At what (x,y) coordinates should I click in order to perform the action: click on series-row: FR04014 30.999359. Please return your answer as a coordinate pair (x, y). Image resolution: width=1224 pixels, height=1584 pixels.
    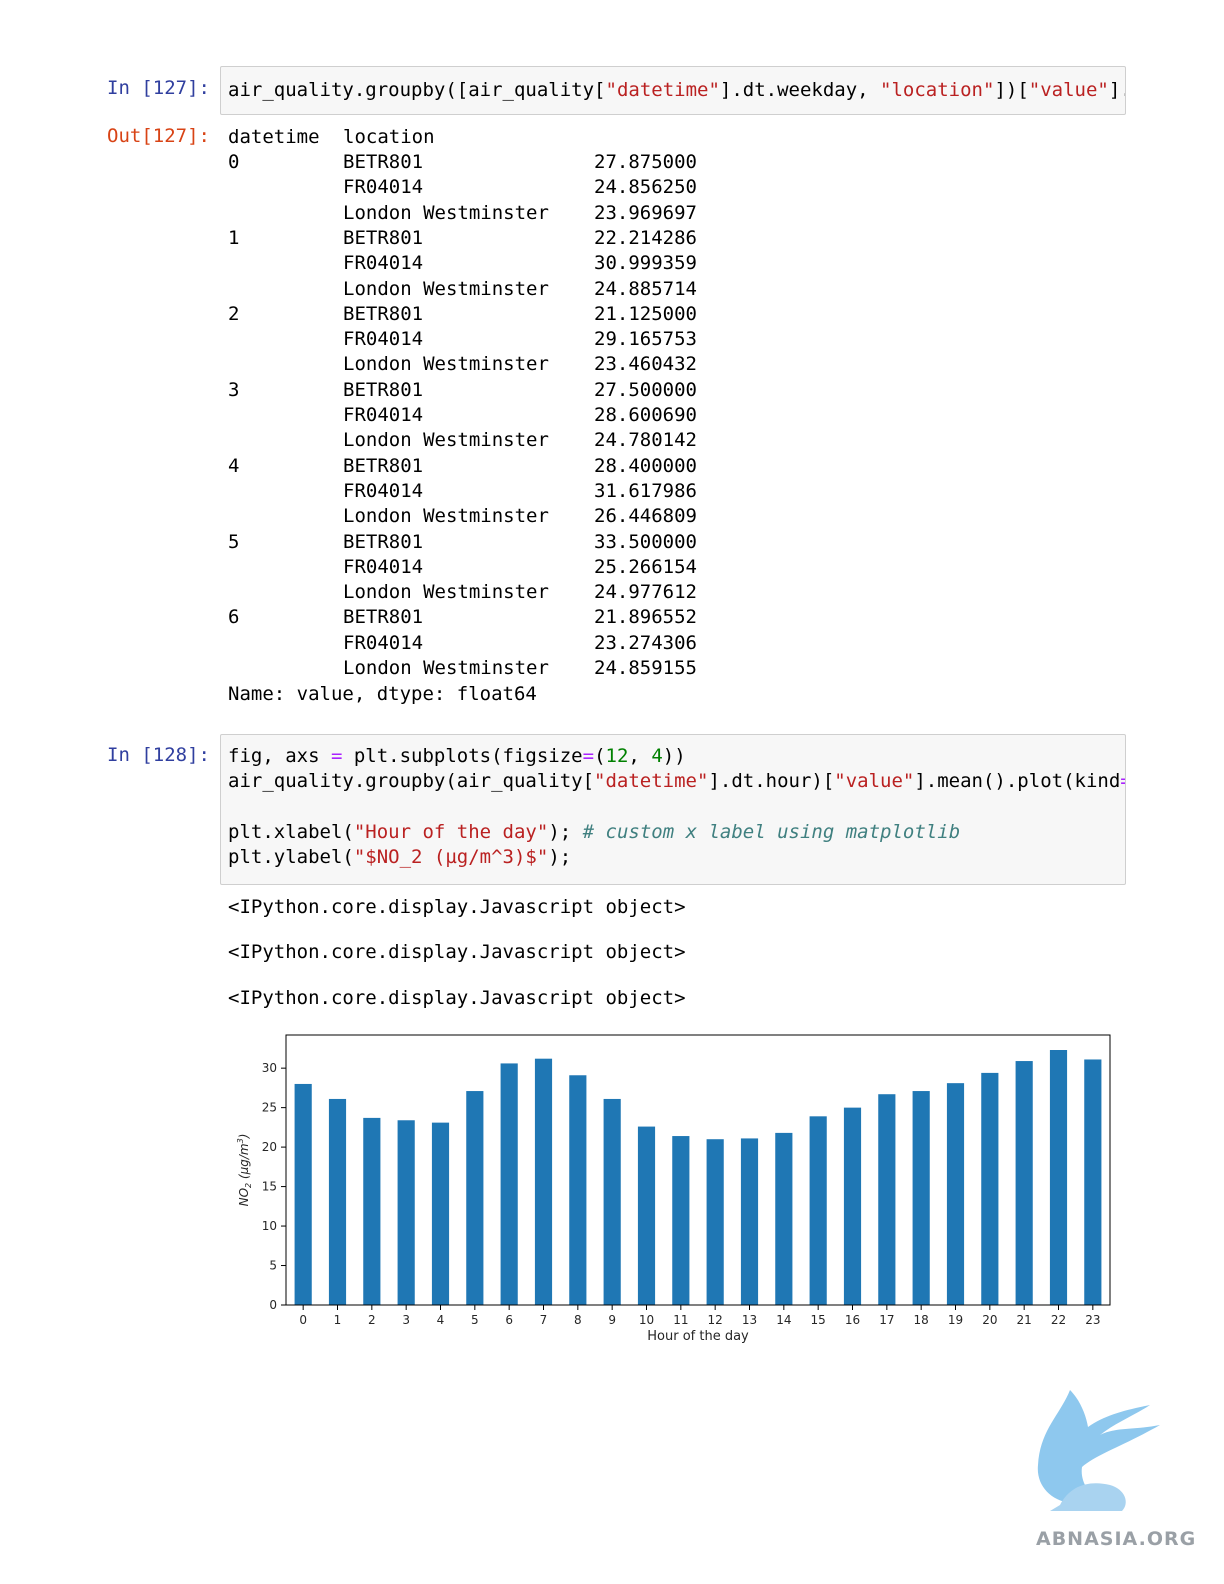
    Looking at the image, I should click on (468, 264).